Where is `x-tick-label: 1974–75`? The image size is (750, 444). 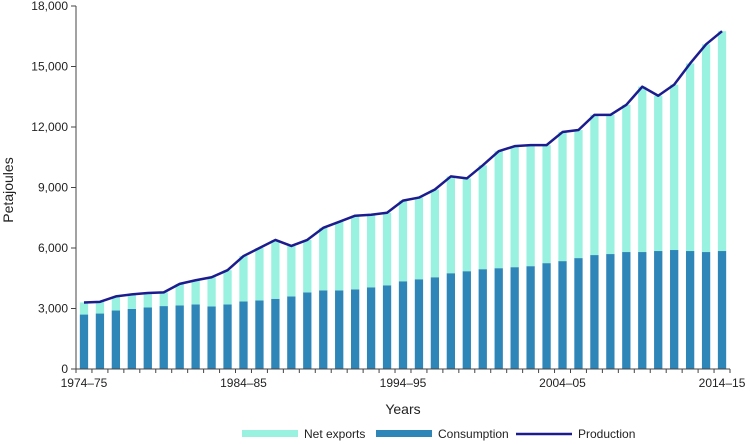
x-tick-label: 1974–75 is located at coordinates (84, 383).